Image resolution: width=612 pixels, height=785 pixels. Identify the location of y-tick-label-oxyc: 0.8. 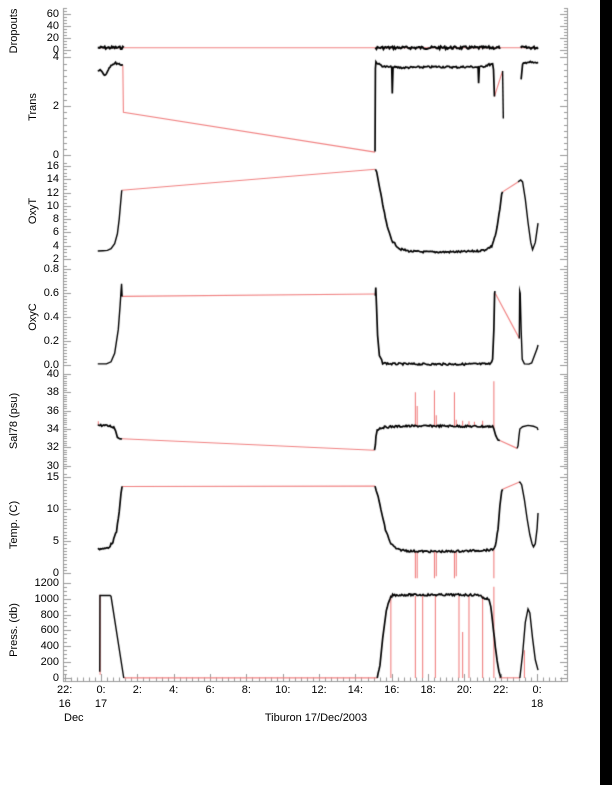
(51, 269).